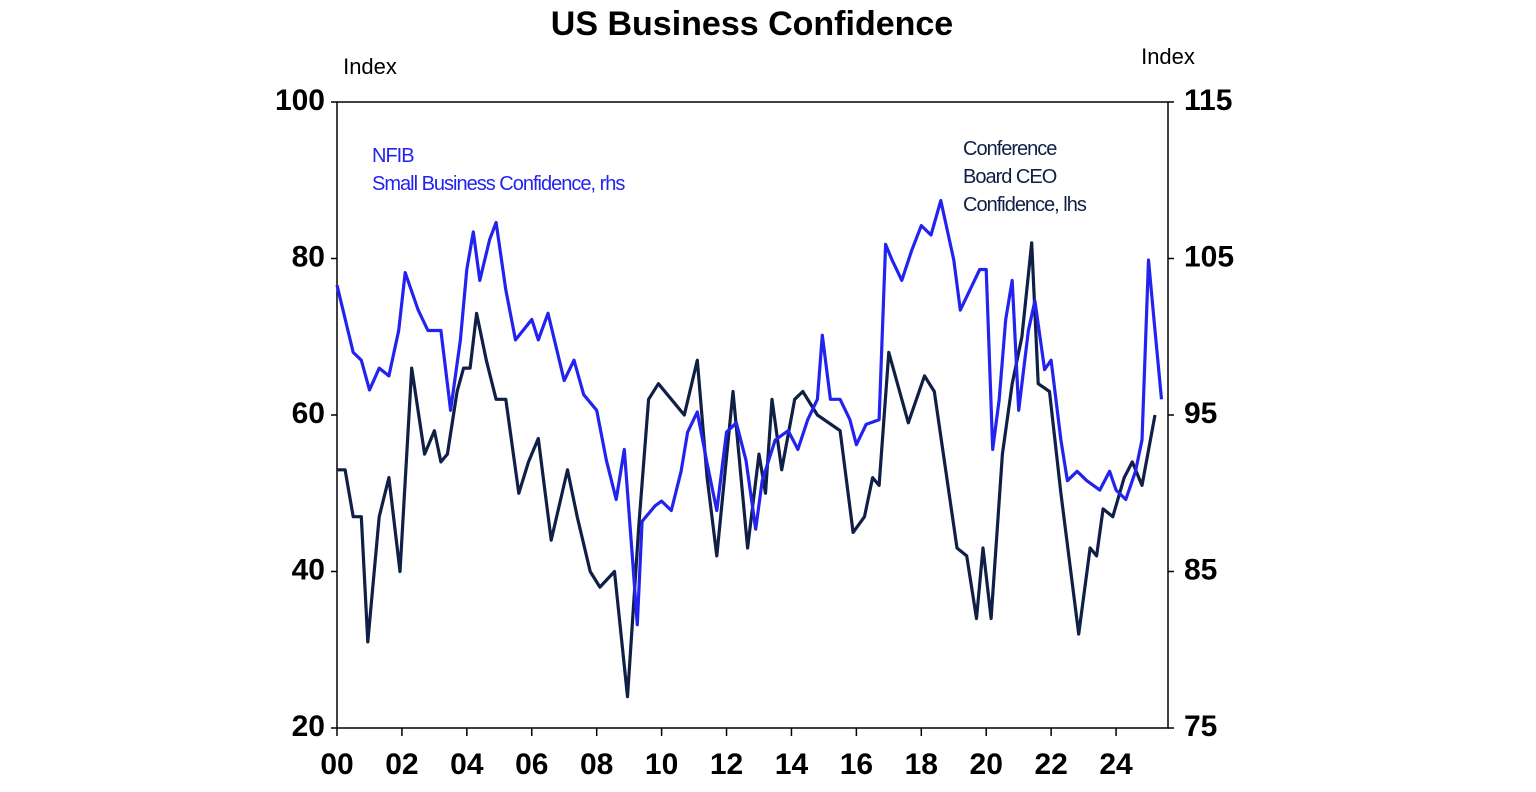 Image resolution: width=1536 pixels, height=792 pixels. I want to click on series-label-line: Confidence, lhs, so click(1025, 205).